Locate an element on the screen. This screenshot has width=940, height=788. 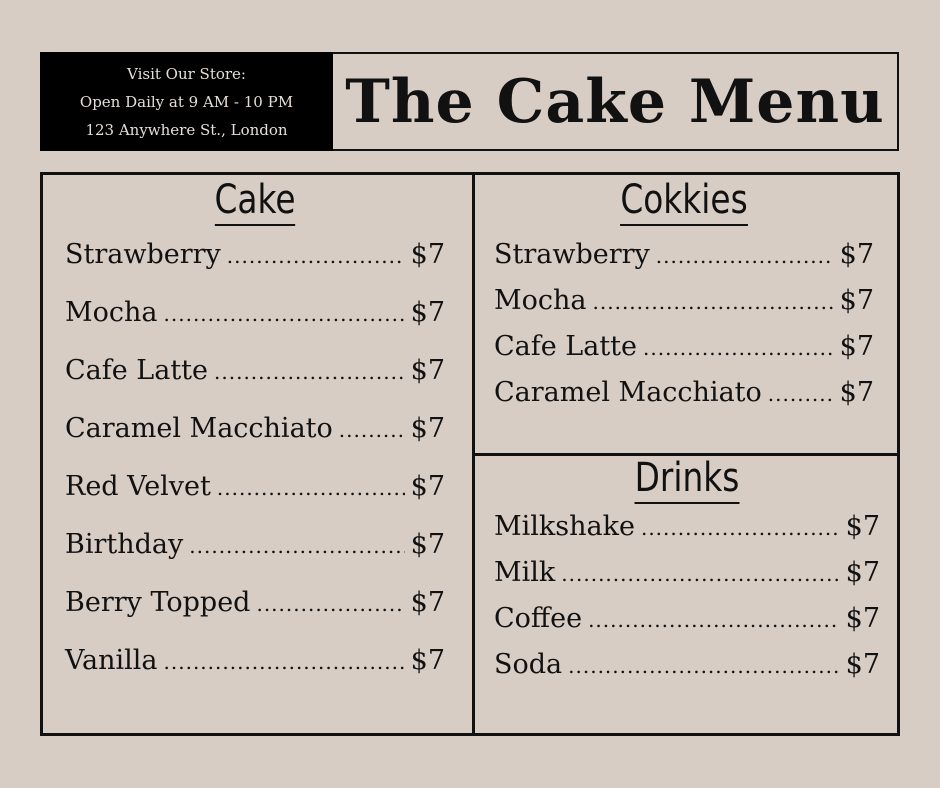
menu-item: Coffee $7 is located at coordinates (687, 626).